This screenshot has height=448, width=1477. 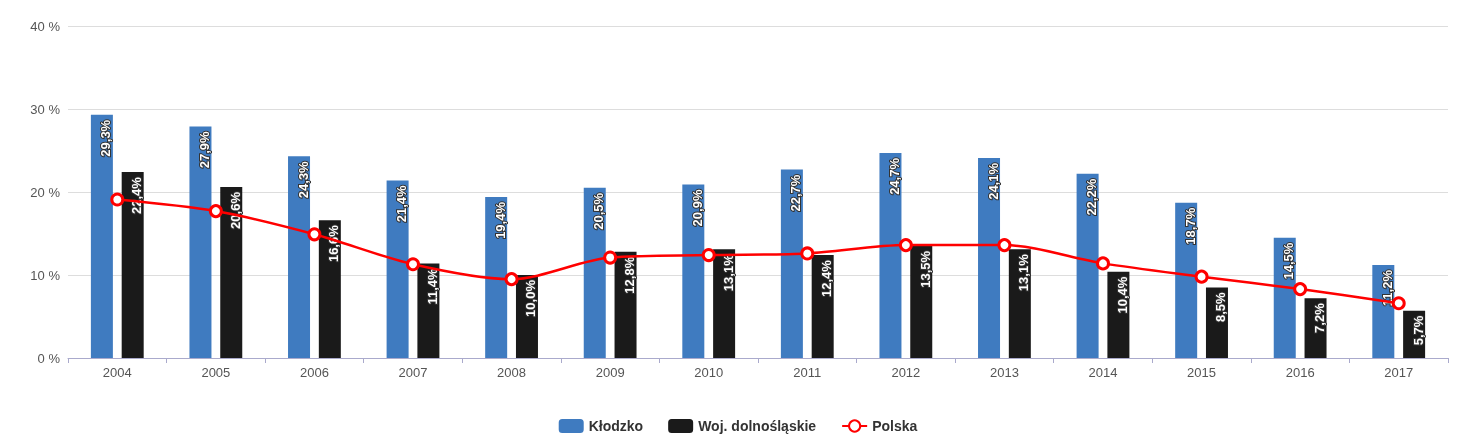 I want to click on data-label: 8,5%, so click(x=1221, y=307).